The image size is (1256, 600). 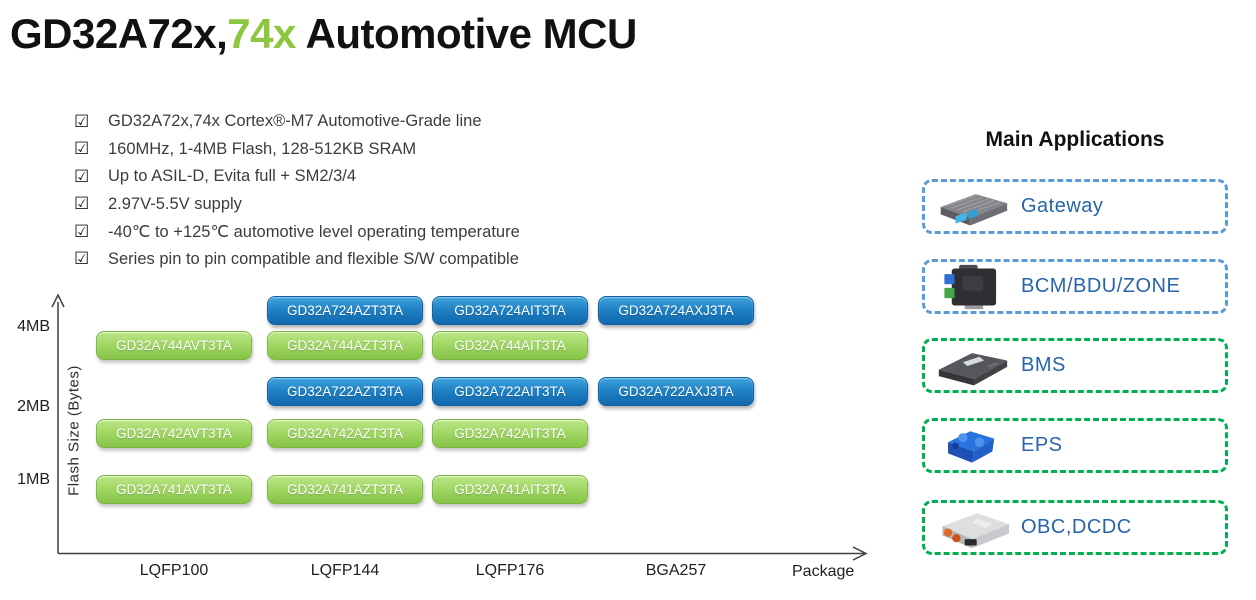 I want to click on title-part-green: 74x, so click(x=261, y=33).